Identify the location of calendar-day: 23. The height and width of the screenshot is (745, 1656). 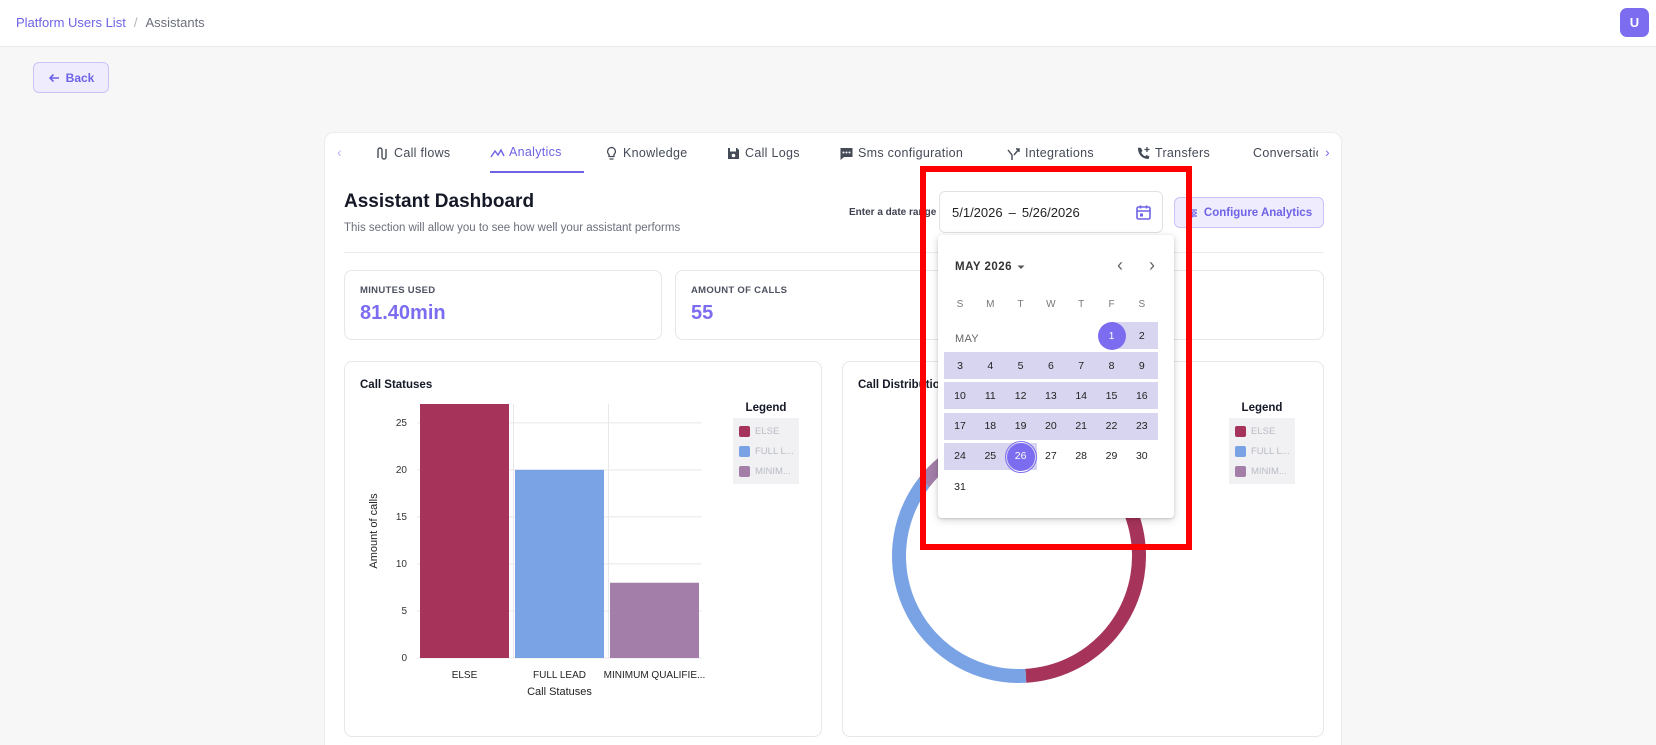
(1141, 426).